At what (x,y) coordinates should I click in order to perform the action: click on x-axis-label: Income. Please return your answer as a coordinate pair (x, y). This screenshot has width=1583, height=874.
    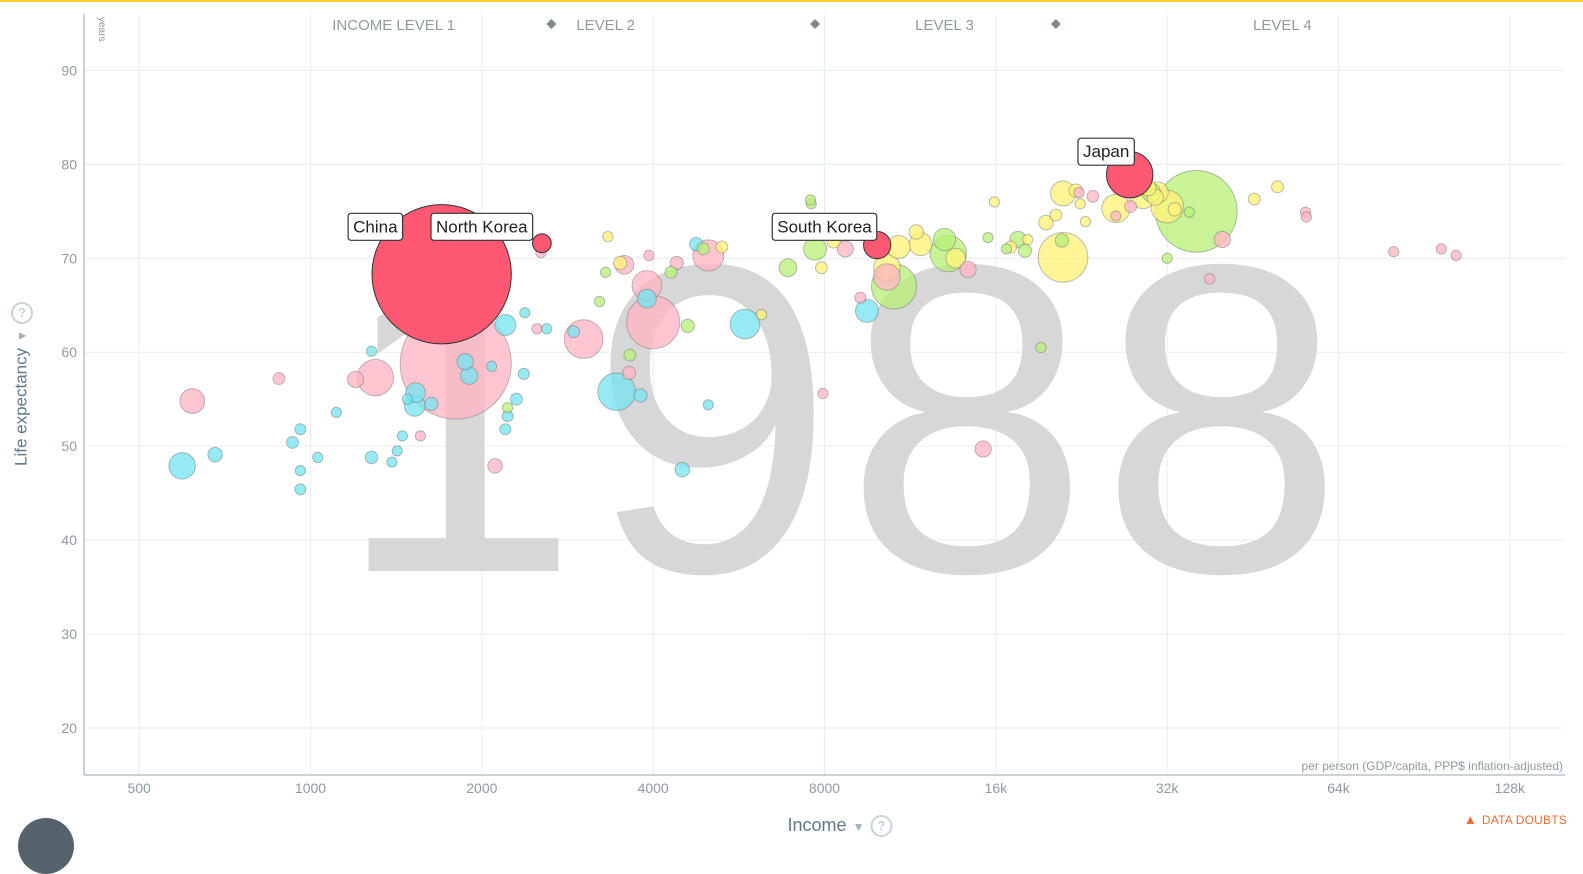
    Looking at the image, I should click on (817, 825).